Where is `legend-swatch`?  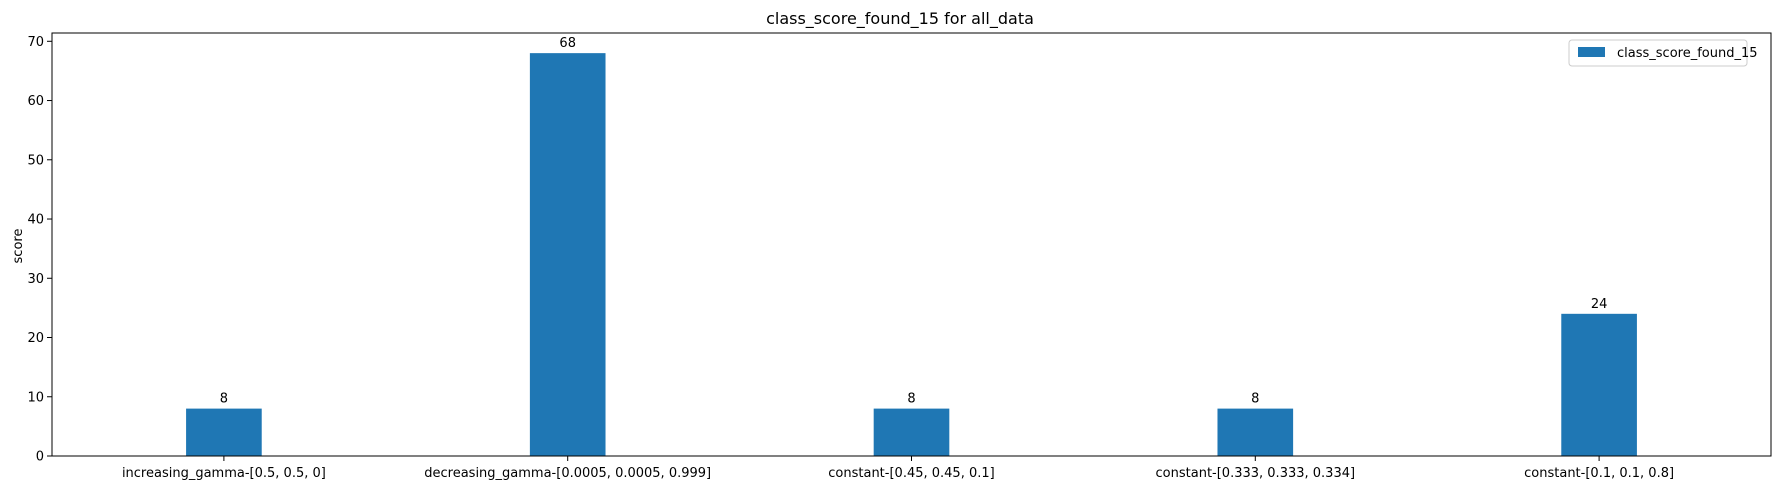 legend-swatch is located at coordinates (1591, 52).